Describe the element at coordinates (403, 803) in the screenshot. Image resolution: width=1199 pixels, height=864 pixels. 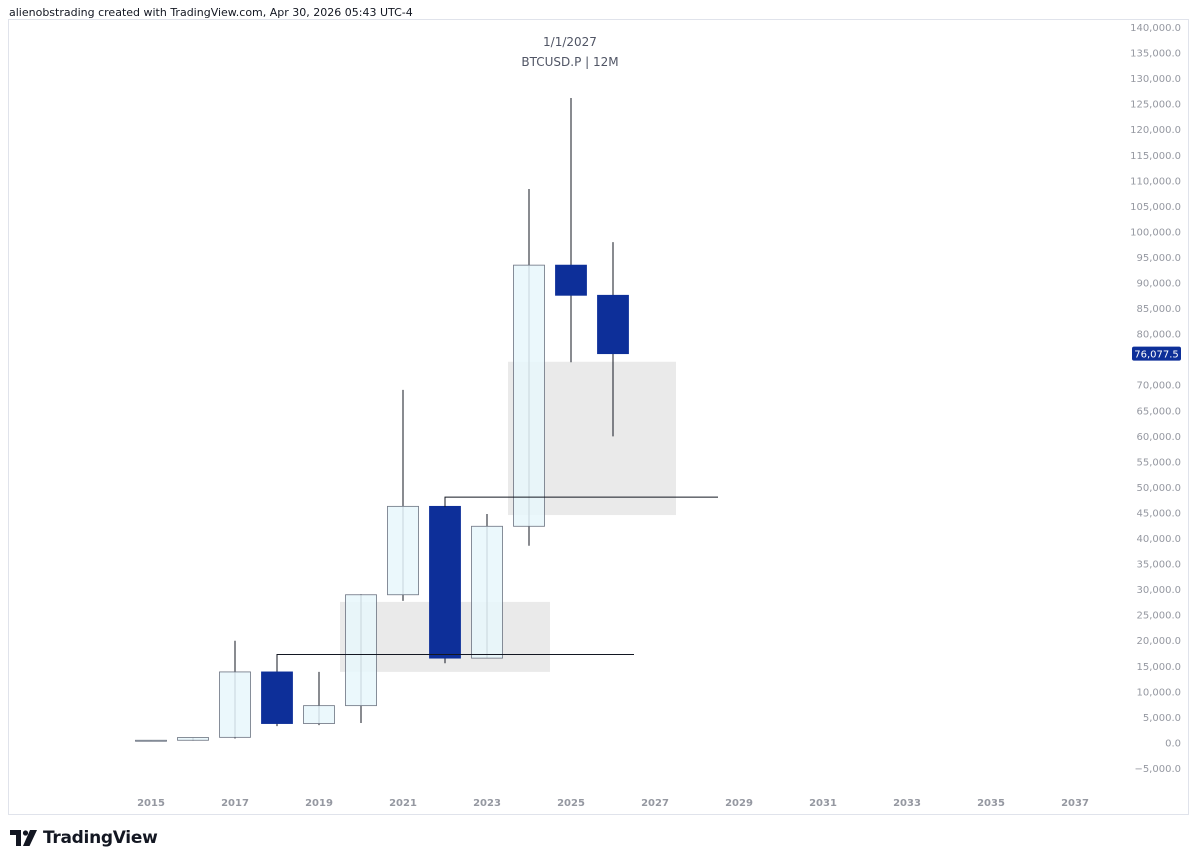
I see `x-tick-label: 2021` at that location.